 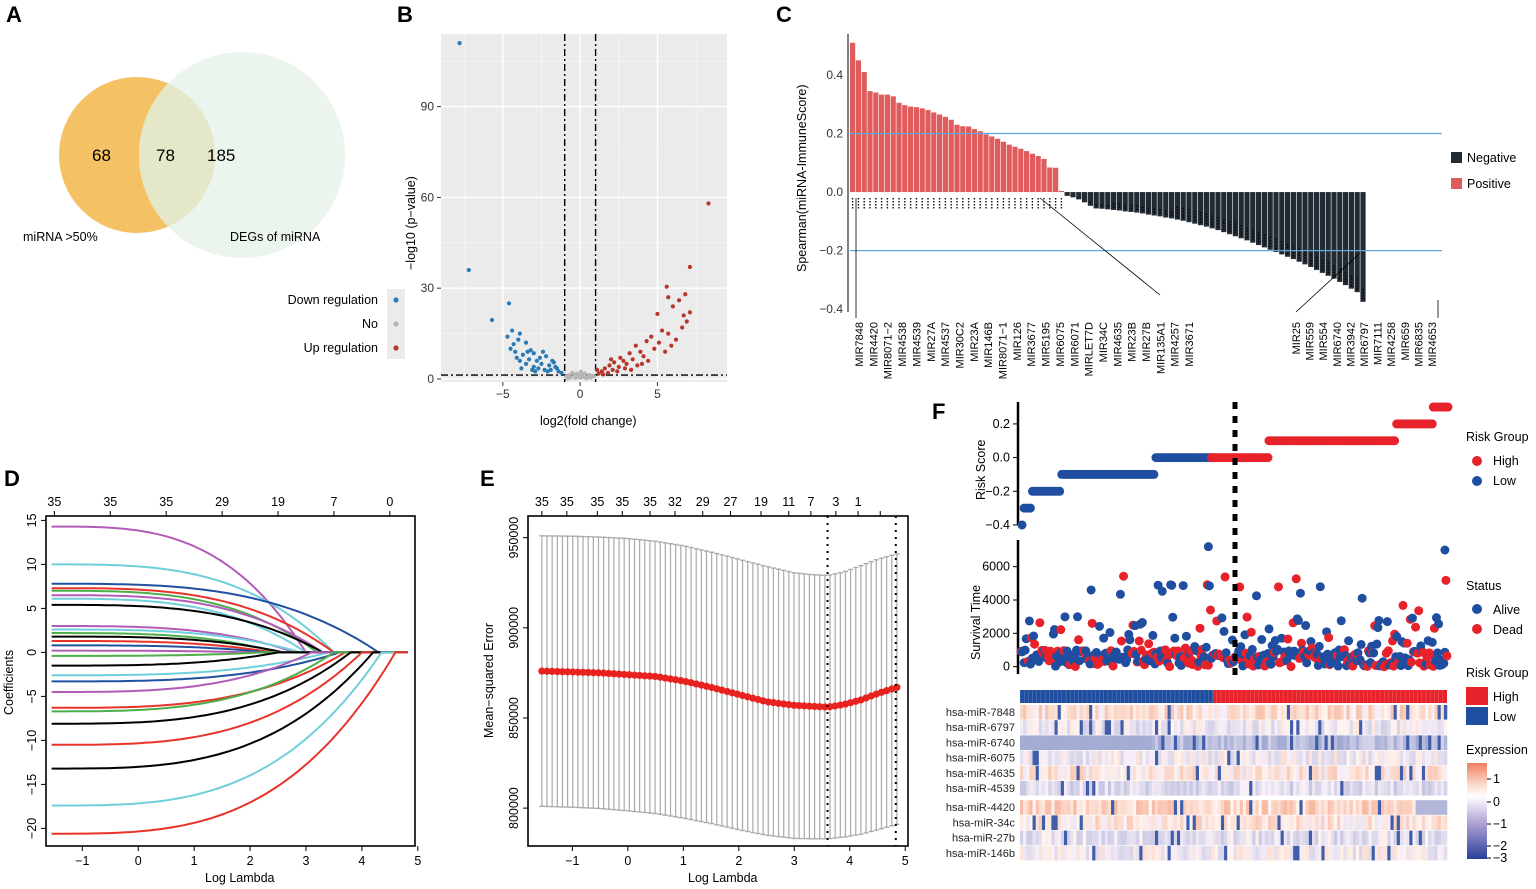 I want to click on risk-ytick-label: 0.2, so click(x=1001, y=424).